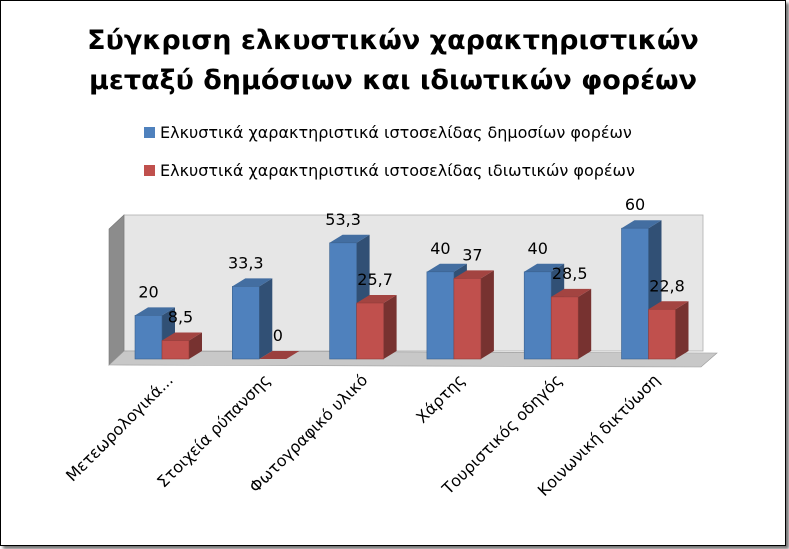 This screenshot has height=549, width=789. I want to click on data-label-private-3: 37, so click(472, 254).